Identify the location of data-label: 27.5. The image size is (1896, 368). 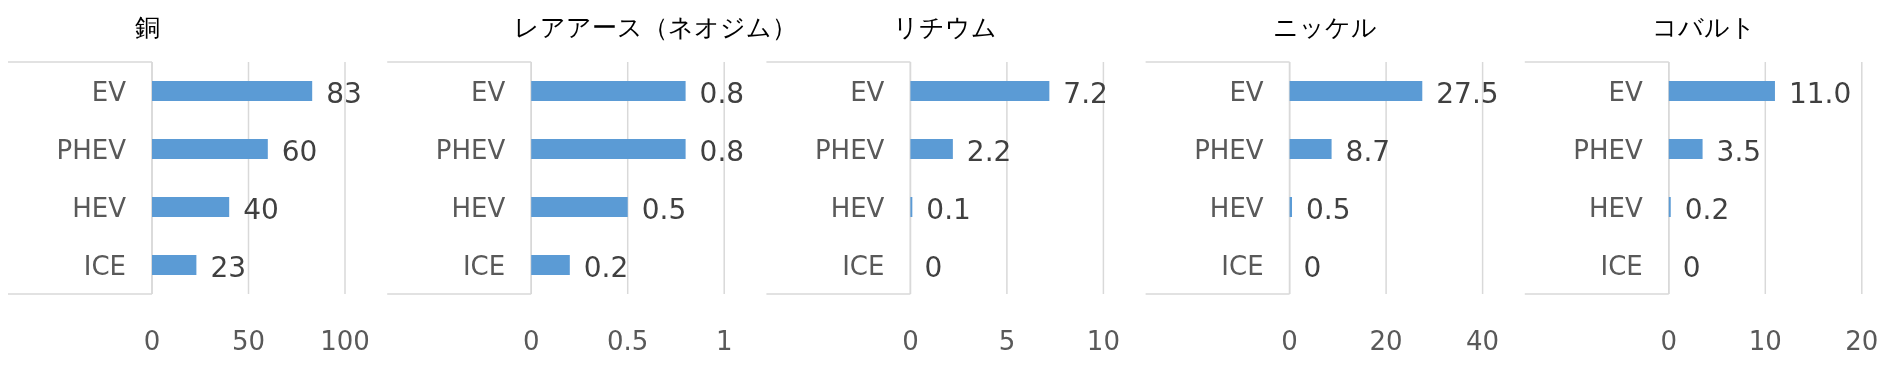
(1467, 93).